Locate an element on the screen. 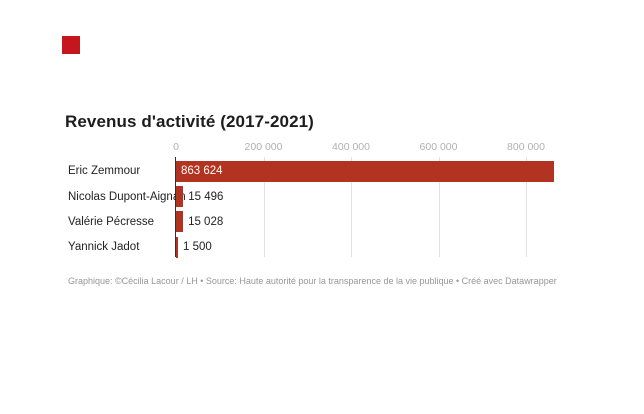 The width and height of the screenshot is (644, 414). y-axis-line is located at coordinates (175, 207).